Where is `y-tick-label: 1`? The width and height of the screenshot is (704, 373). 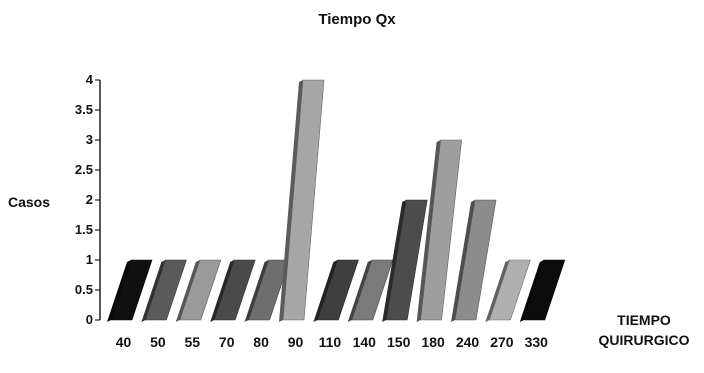 y-tick-label: 1 is located at coordinates (89, 259).